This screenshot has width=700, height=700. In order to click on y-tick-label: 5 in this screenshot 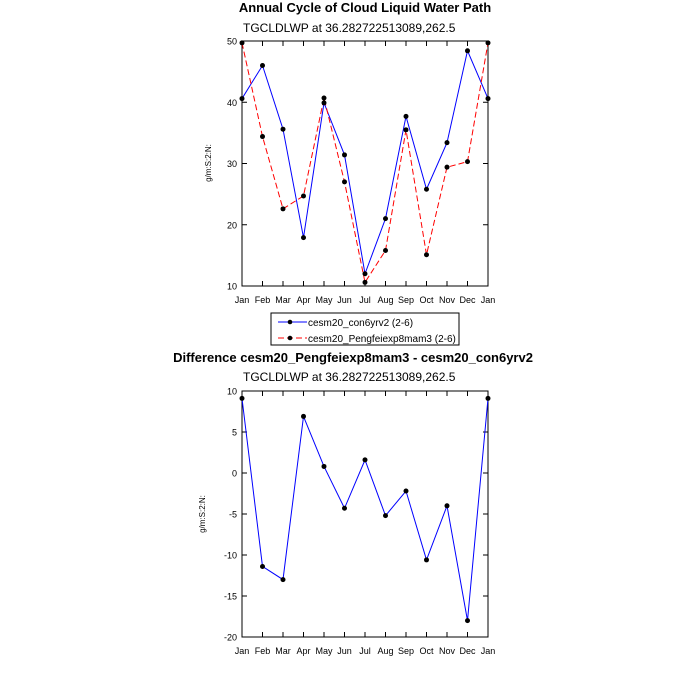, I will do `click(234, 433)`.